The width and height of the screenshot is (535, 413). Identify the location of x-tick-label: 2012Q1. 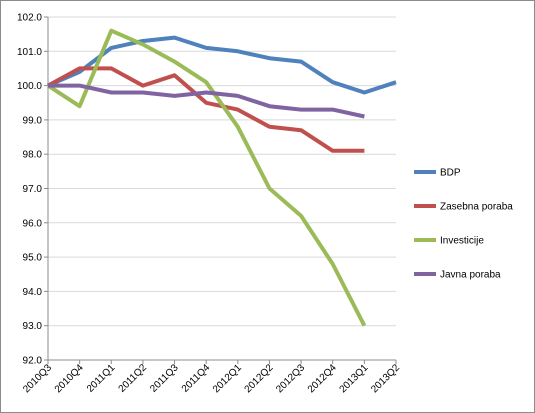
(227, 378).